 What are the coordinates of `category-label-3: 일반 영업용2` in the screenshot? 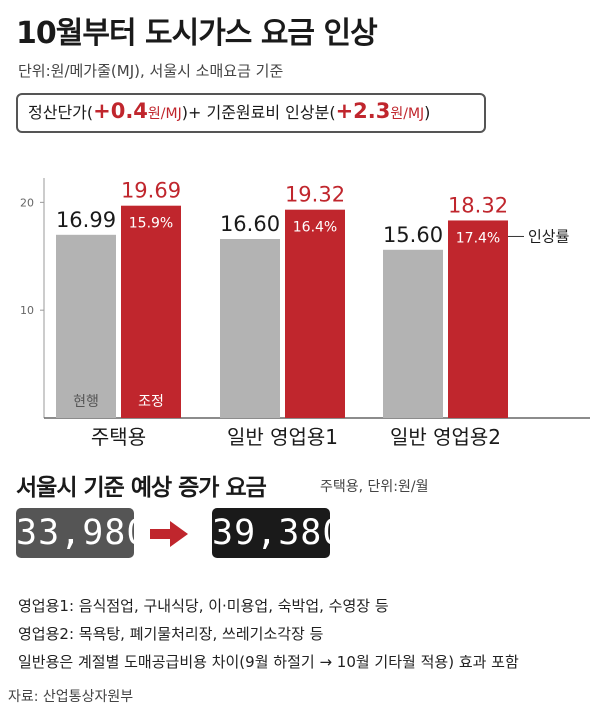 It's located at (445, 437).